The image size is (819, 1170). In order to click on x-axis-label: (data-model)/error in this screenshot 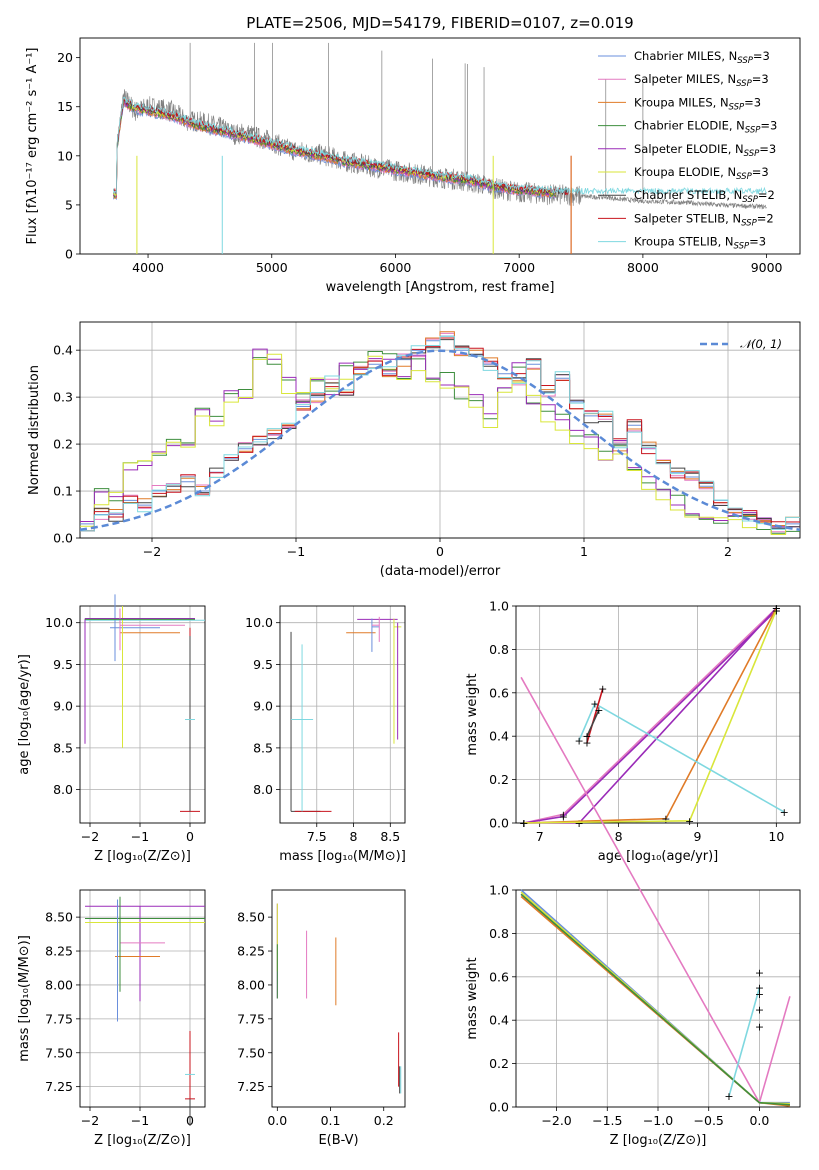, I will do `click(440, 571)`.